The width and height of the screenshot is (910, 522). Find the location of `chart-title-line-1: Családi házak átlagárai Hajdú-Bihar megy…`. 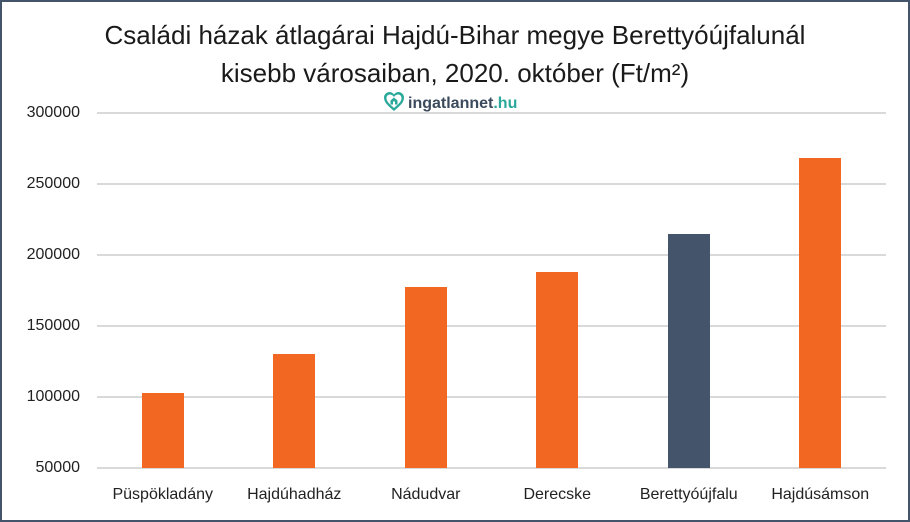

chart-title-line-1: Családi házak átlagárai Hajdú-Bihar megy… is located at coordinates (455, 35).